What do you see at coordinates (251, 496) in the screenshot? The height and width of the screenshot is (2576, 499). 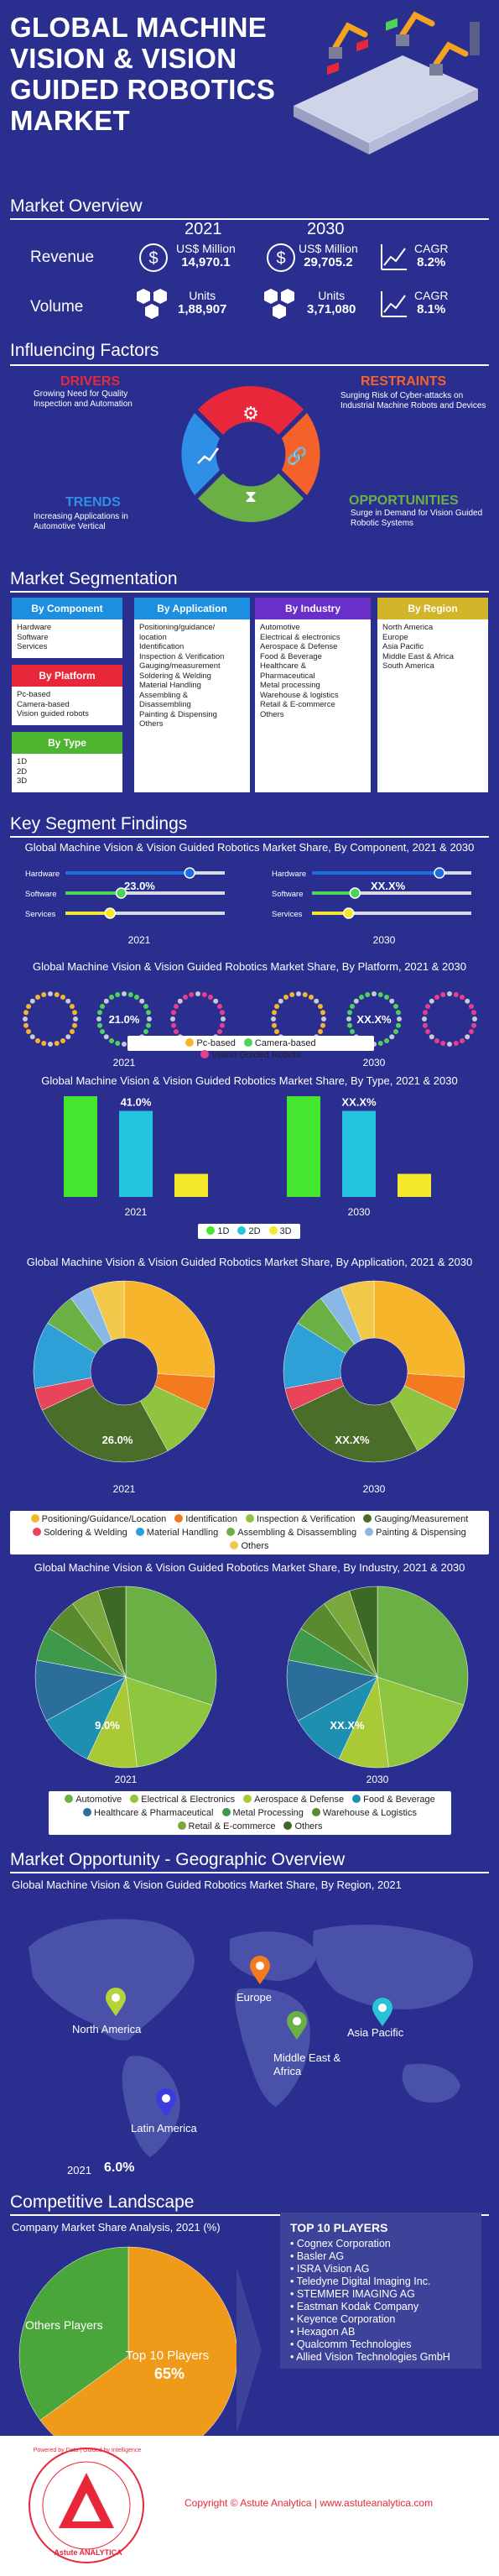 I see `hourglass-icon: ⧗` at bounding box center [251, 496].